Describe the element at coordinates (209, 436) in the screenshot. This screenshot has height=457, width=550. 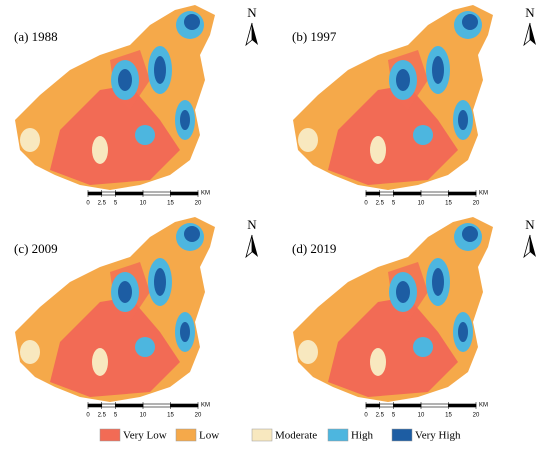
I see `legend-label: Low` at that location.